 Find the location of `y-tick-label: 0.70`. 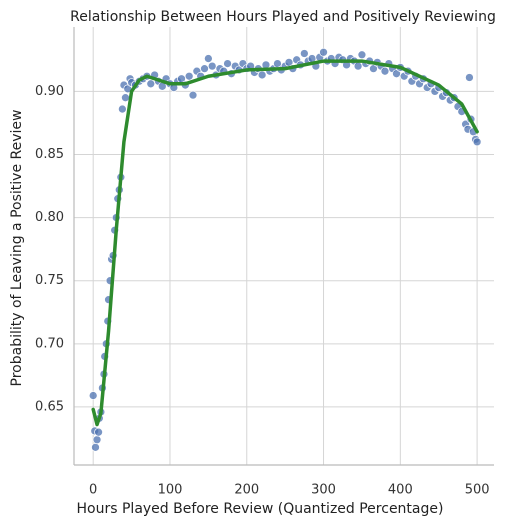

y-tick-label: 0.70 is located at coordinates (49, 343).